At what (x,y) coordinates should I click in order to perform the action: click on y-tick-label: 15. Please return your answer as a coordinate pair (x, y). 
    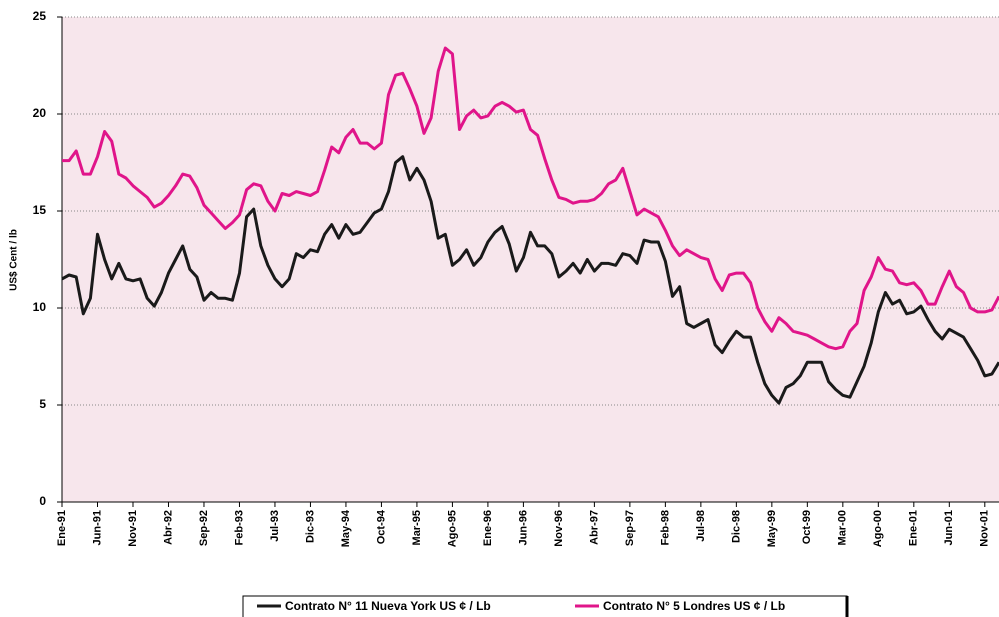
    Looking at the image, I should click on (40, 210).